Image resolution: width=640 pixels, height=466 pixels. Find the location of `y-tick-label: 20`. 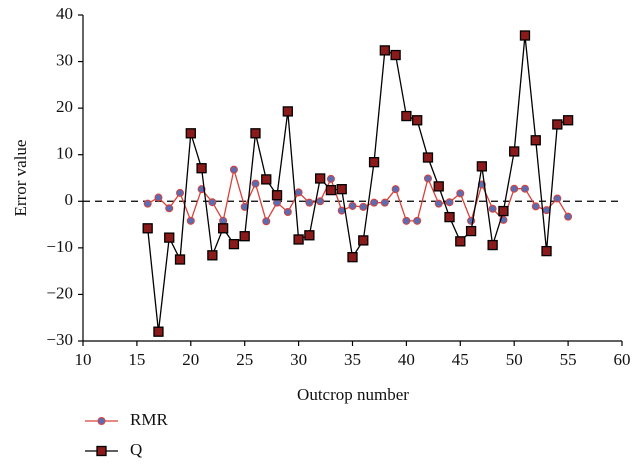

y-tick-label: 20 is located at coordinates (64, 106).